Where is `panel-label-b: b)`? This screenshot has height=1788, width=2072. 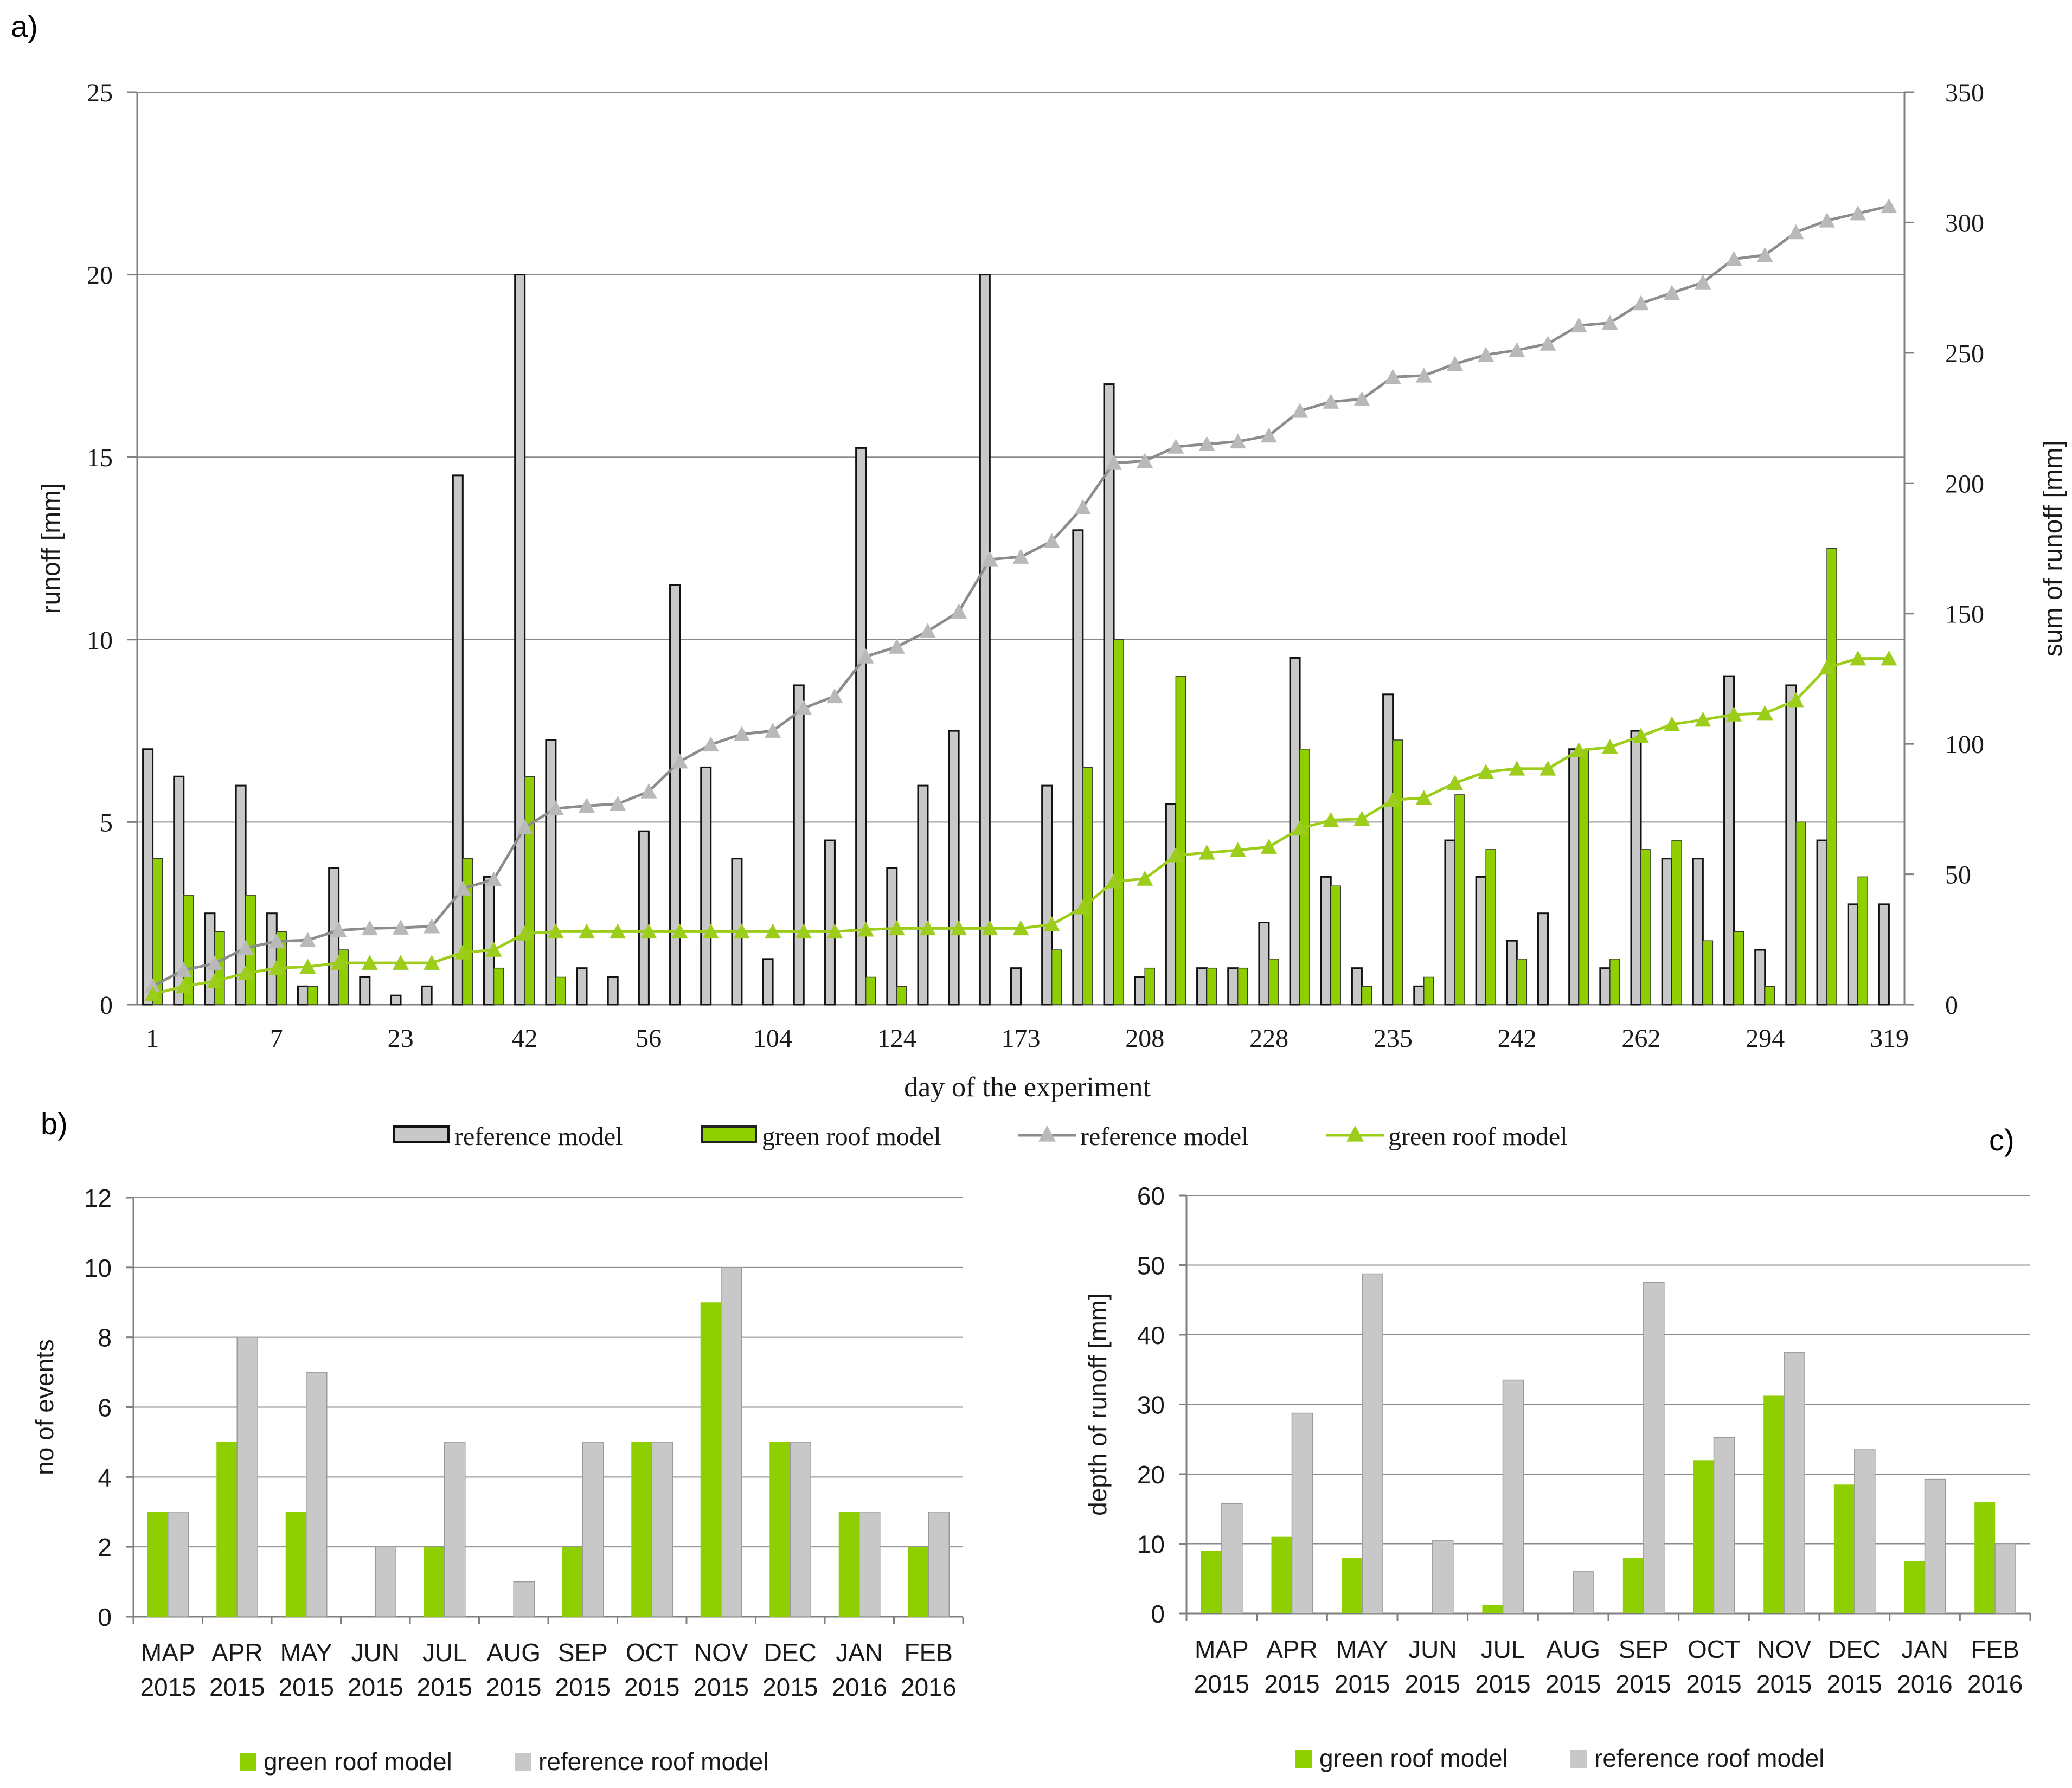 panel-label-b: b) is located at coordinates (54, 1124).